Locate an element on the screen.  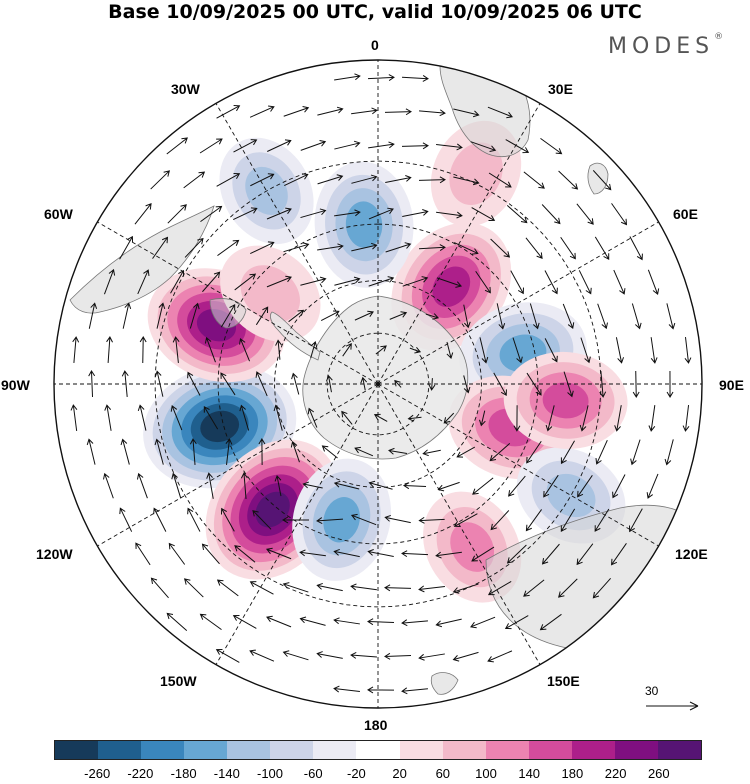
colorbar-tick-label: 180 is located at coordinates (572, 773).